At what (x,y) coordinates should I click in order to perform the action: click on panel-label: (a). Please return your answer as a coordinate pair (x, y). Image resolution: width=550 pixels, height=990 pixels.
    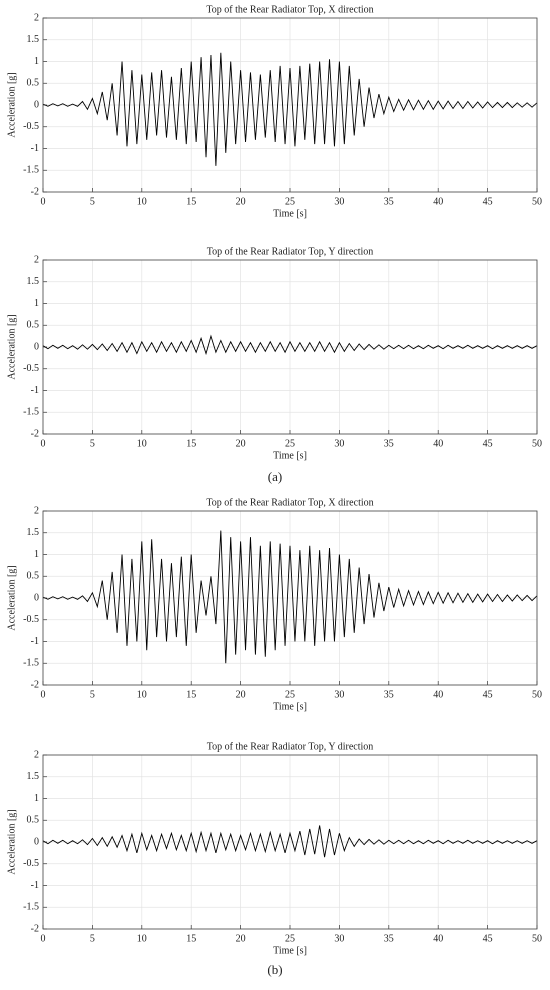
    Looking at the image, I should click on (275, 476).